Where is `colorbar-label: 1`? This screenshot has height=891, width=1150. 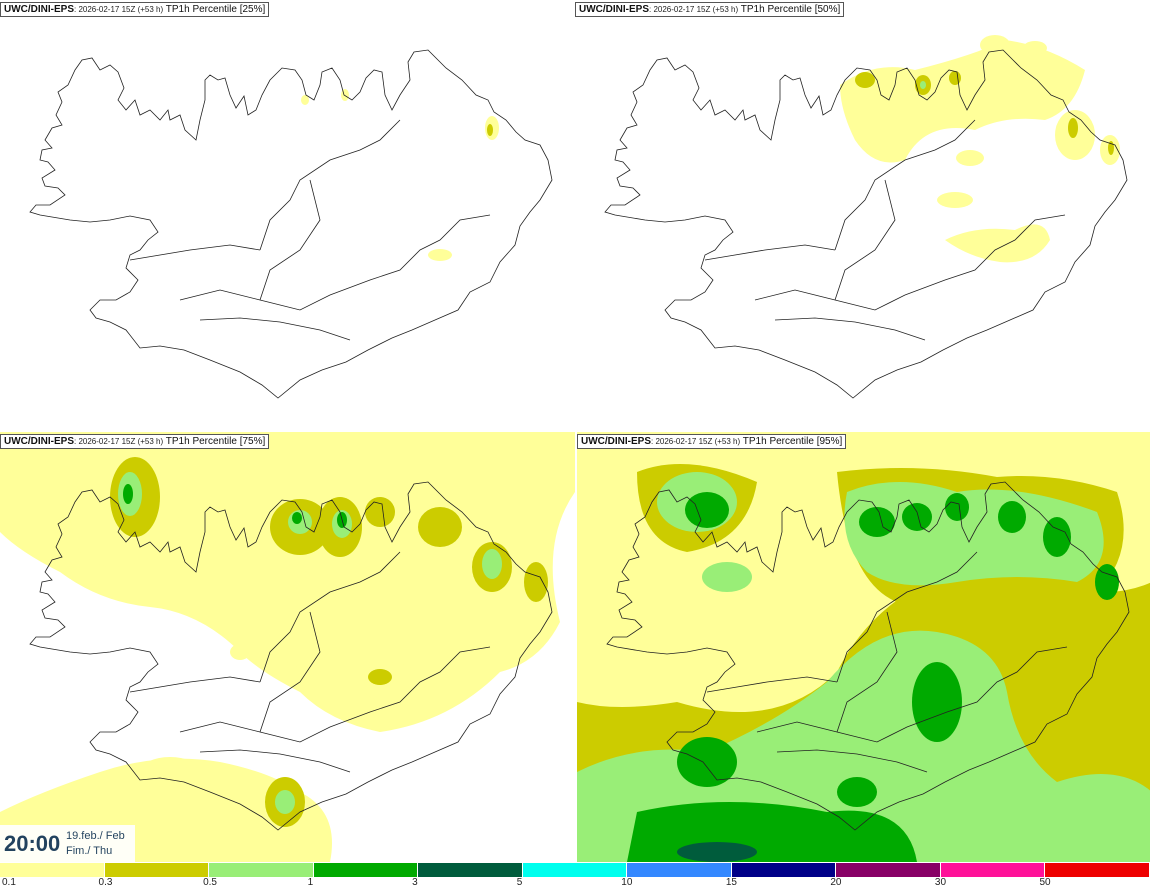
colorbar-label: 1 is located at coordinates (310, 882).